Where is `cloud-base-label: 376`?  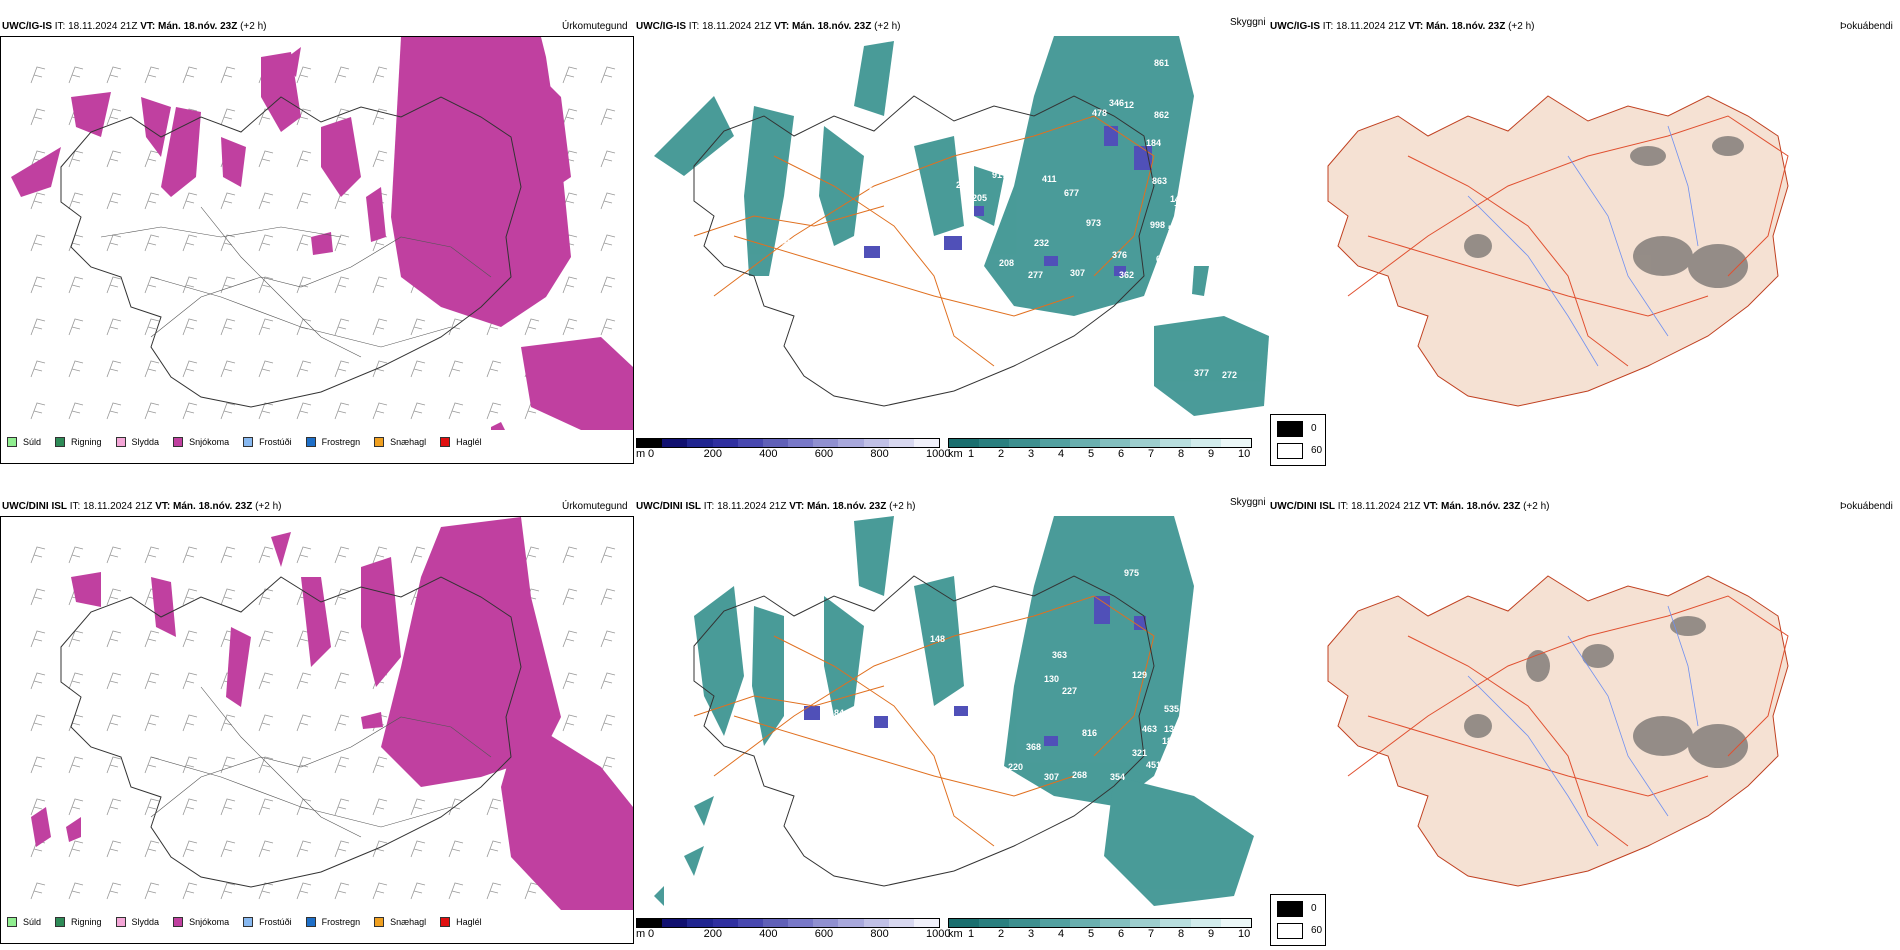 cloud-base-label: 376 is located at coordinates (1119, 255).